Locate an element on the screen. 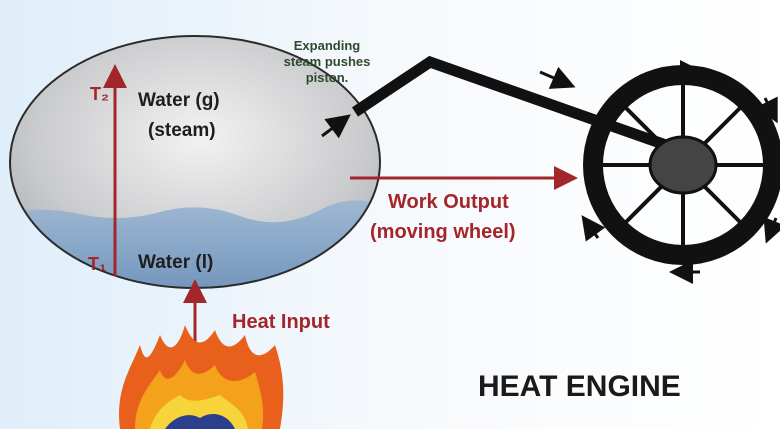 This screenshot has height=429, width=780. work-label: Work Output is located at coordinates (448, 202).